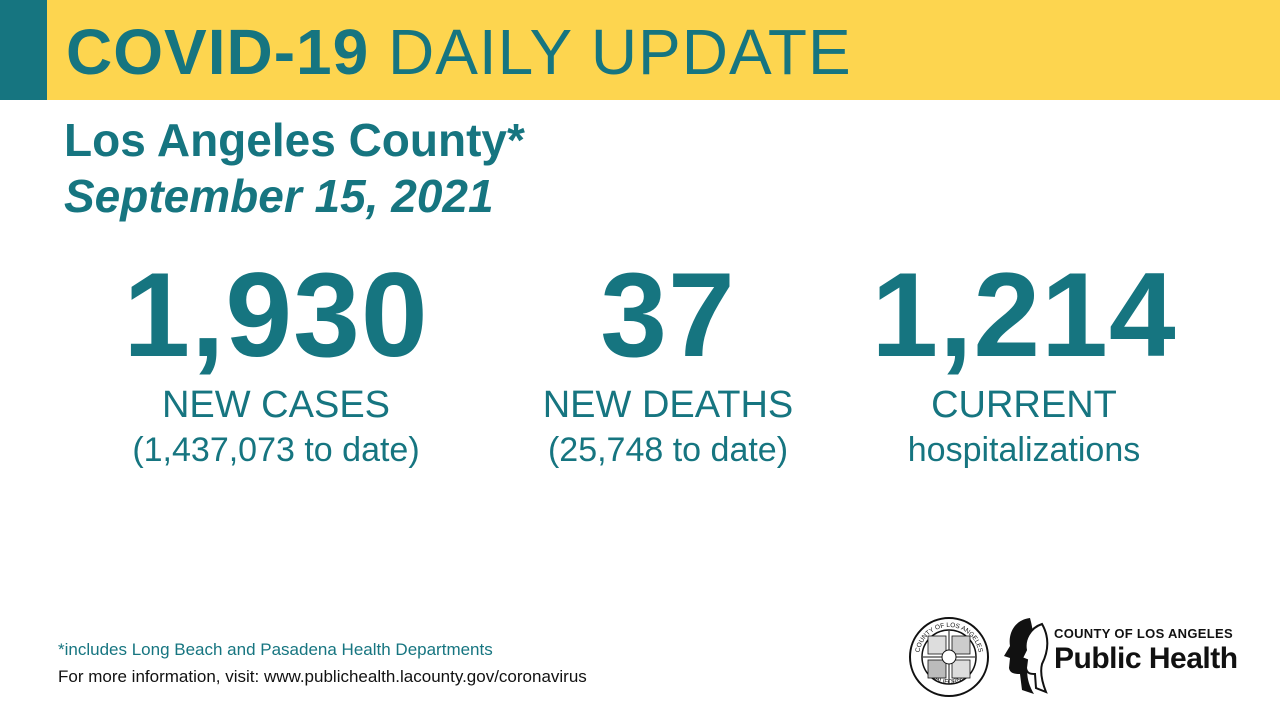 The height and width of the screenshot is (720, 1280). Describe the element at coordinates (276, 405) in the screenshot. I see `new-cases-label: NEW CASES` at that location.